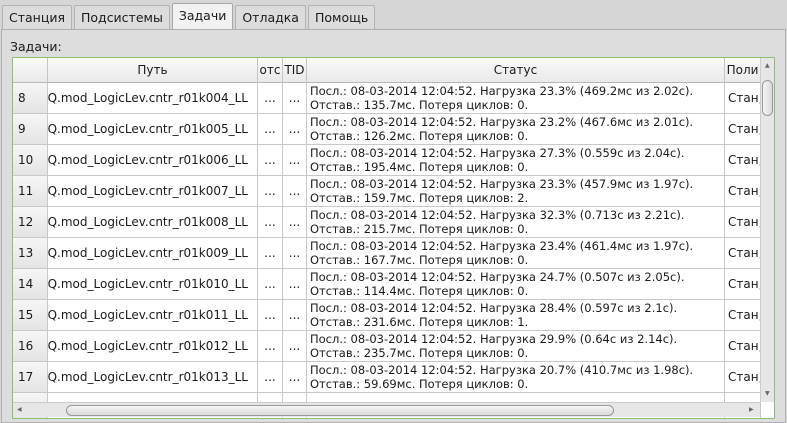 Image resolution: width=787 pixels, height=423 pixels. What do you see at coordinates (153, 253) in the screenshot?
I see `task-path: Q.mod_LogicLev.cntr_r01k009_LL` at bounding box center [153, 253].